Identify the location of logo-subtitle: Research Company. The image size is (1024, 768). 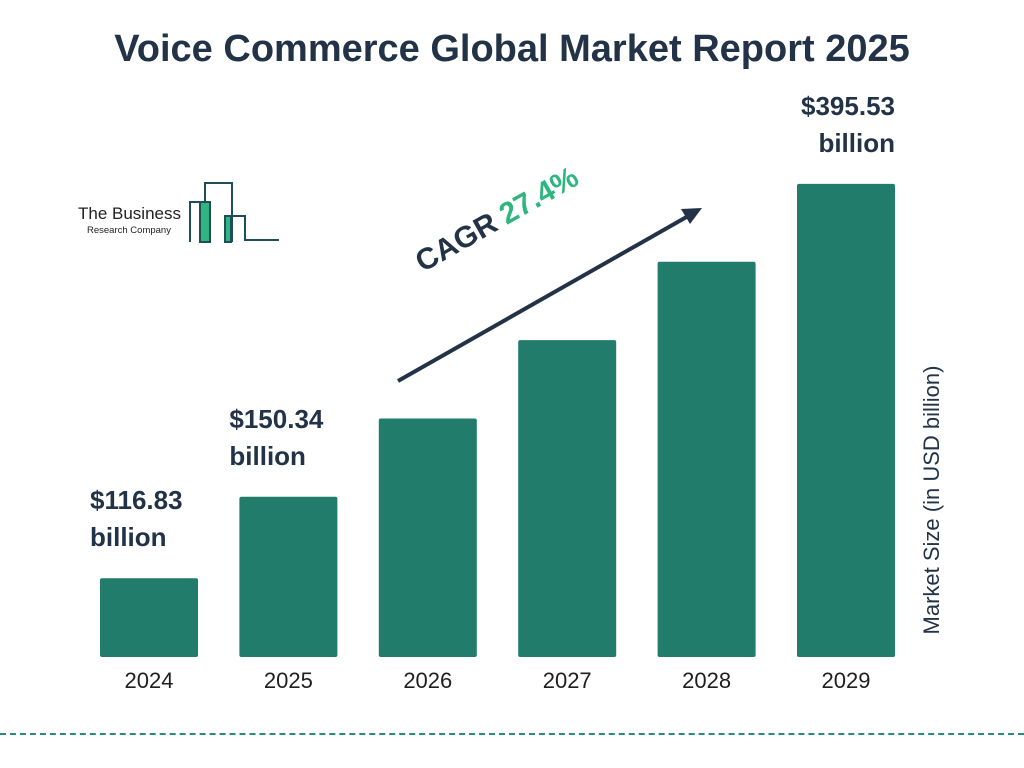
(129, 230).